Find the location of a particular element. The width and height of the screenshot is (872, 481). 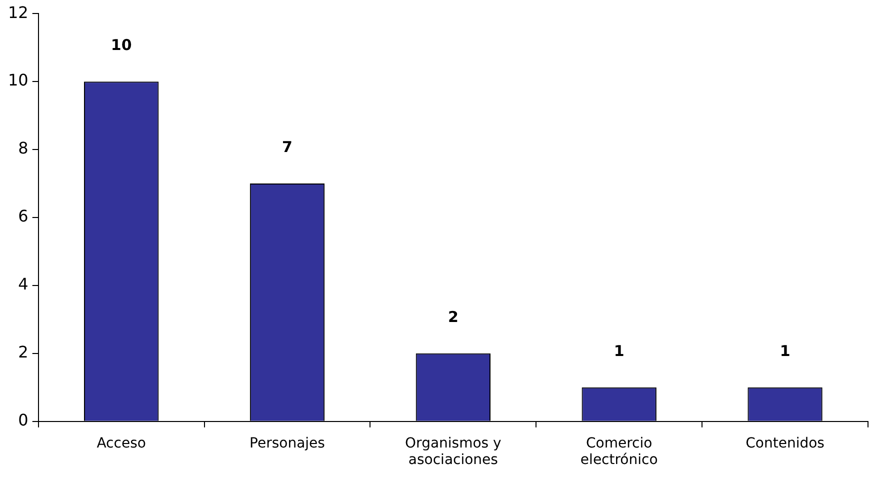

y-tick-label: 0 is located at coordinates (23, 420).